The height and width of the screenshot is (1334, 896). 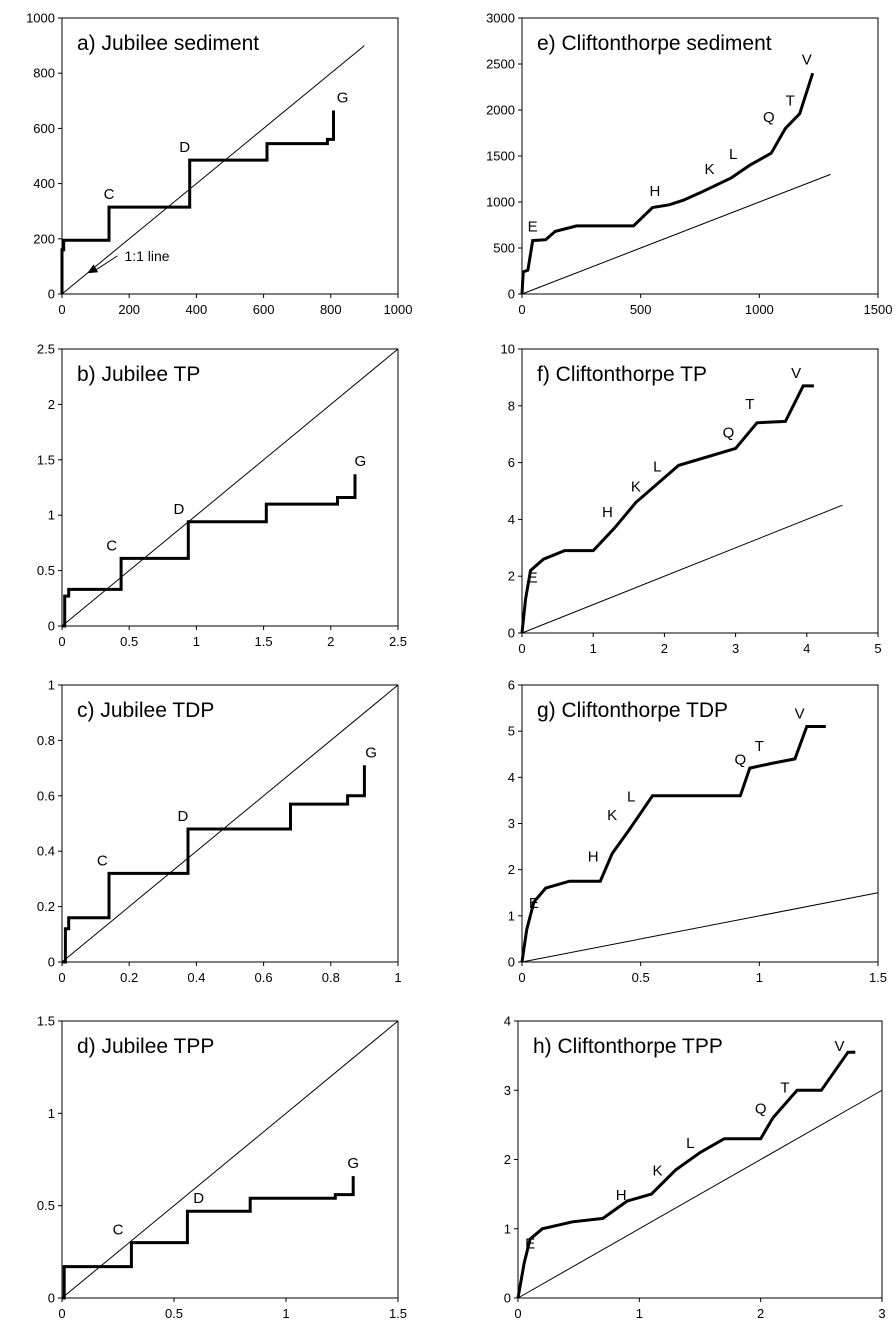 What do you see at coordinates (46, 795) in the screenshot?
I see `y-tick-label: 0.6` at bounding box center [46, 795].